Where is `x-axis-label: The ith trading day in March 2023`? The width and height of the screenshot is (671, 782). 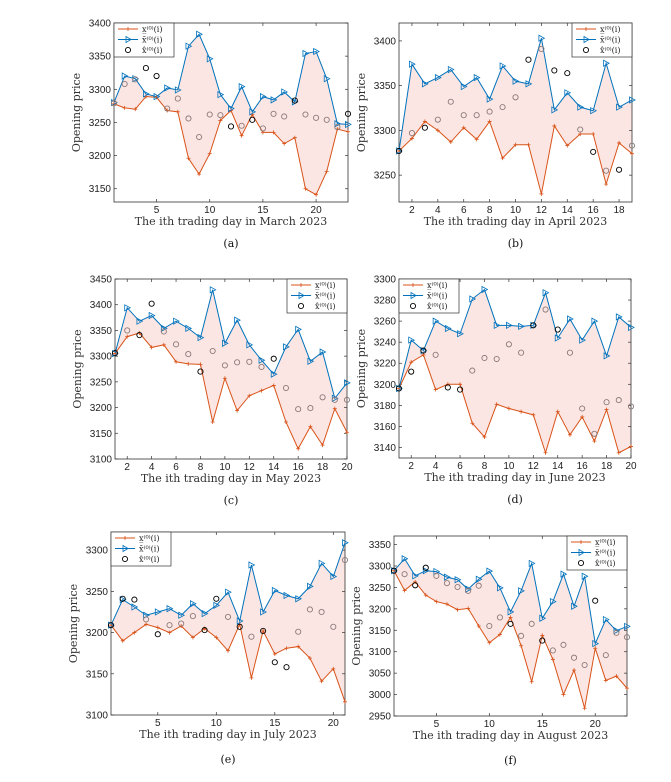
x-axis-label: The ith trading day in March 2023 is located at coordinates (231, 221).